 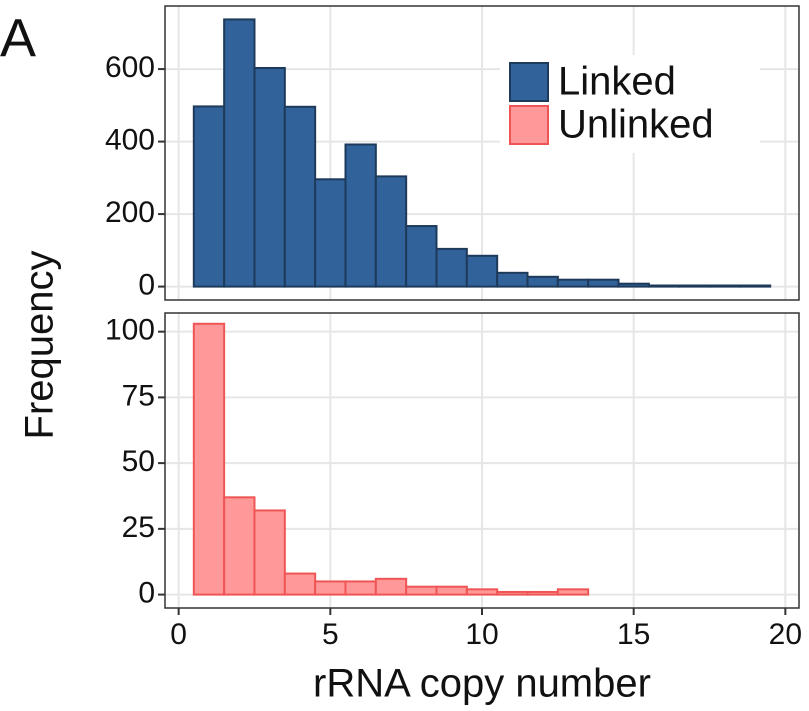 What do you see at coordinates (481, 634) in the screenshot?
I see `x-tick-label: 10` at bounding box center [481, 634].